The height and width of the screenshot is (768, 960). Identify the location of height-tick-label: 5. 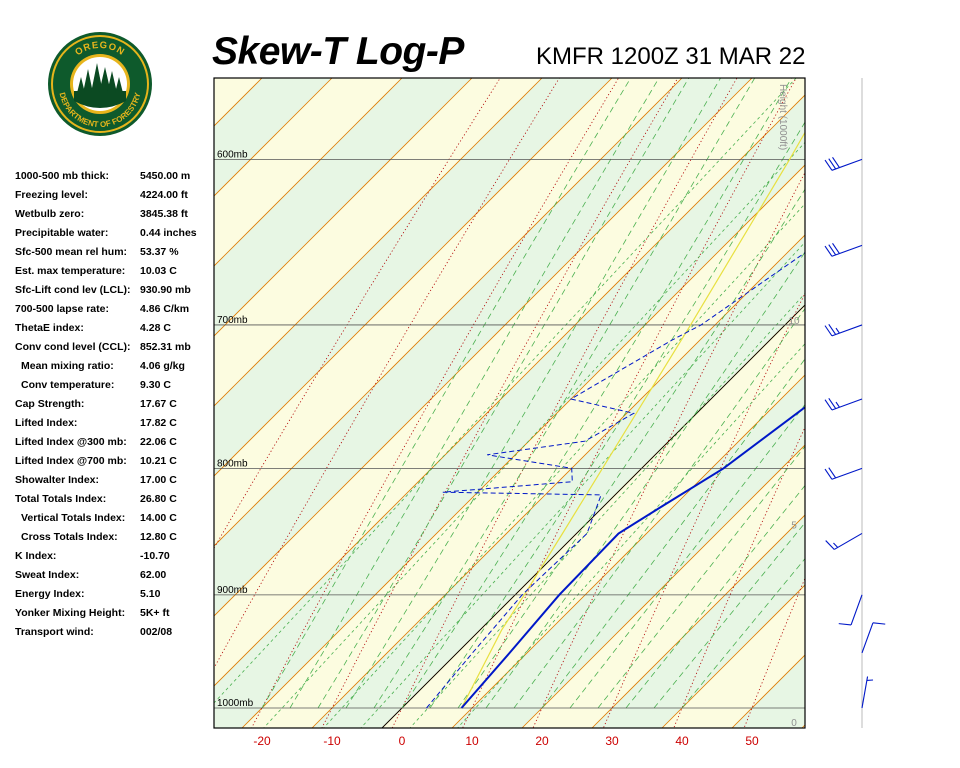
(794, 526).